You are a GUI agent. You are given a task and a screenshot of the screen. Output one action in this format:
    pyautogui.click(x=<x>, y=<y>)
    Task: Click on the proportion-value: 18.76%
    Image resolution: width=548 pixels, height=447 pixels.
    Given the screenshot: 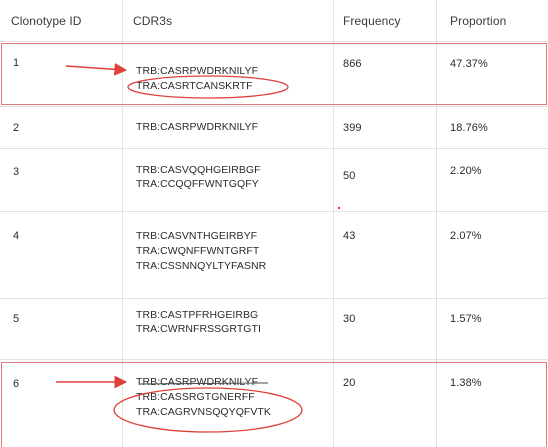 What is the action you would take?
    pyautogui.click(x=469, y=128)
    